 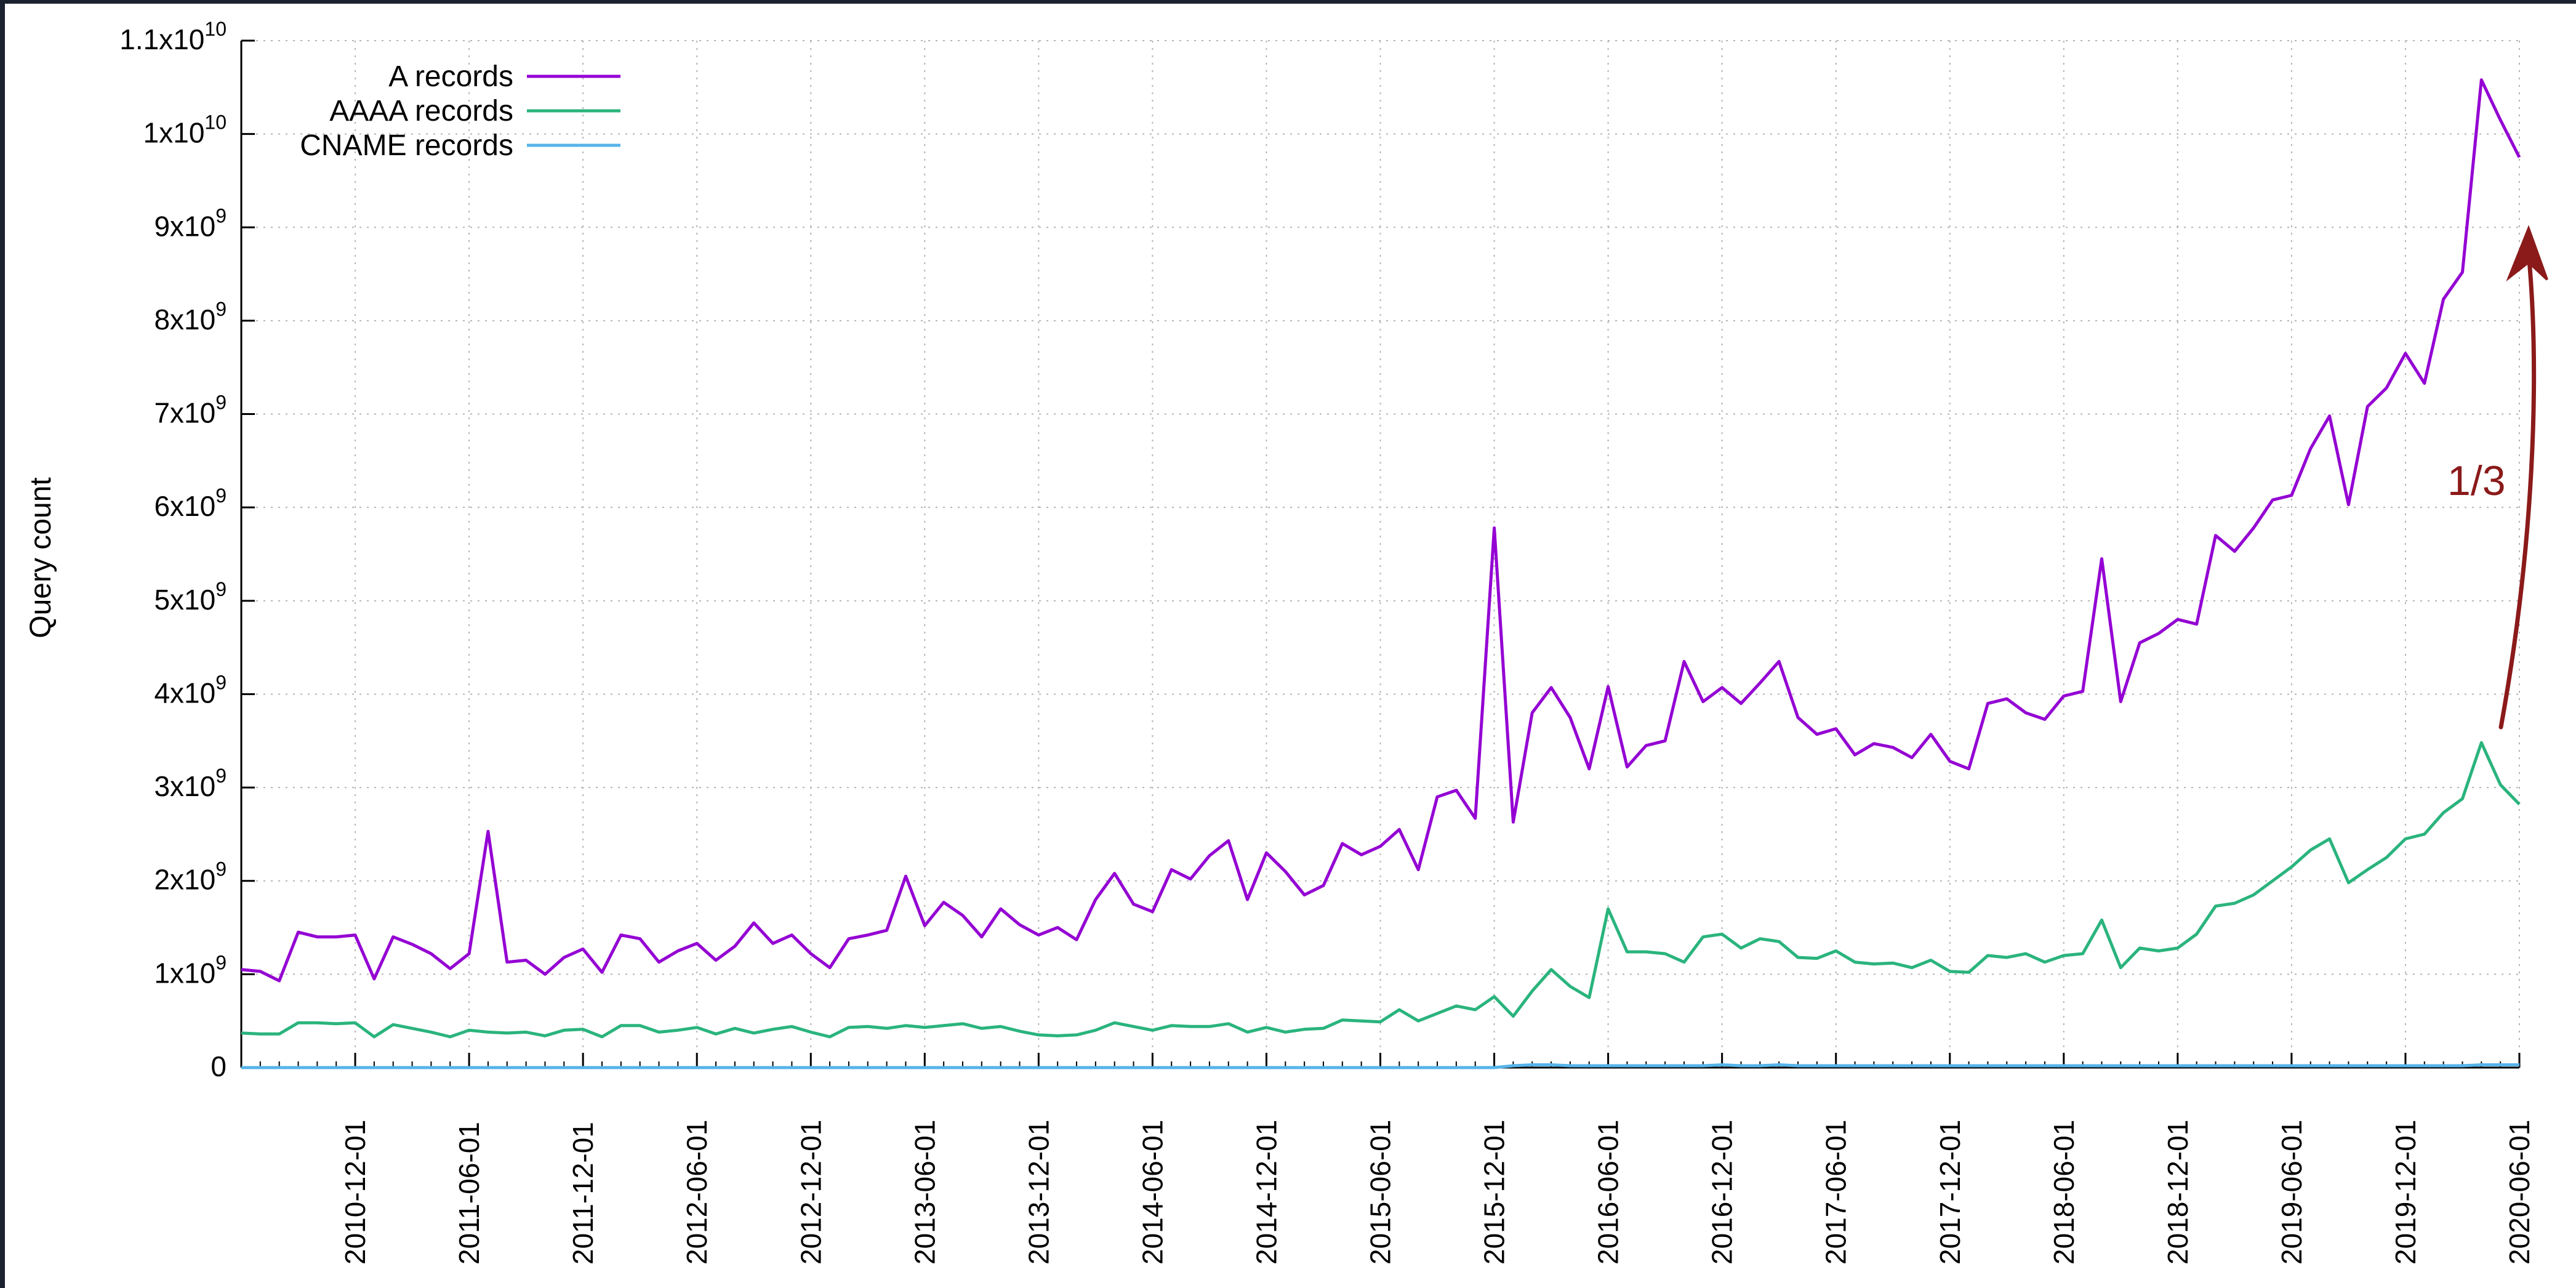 What do you see at coordinates (1722, 1192) in the screenshot?
I see `x-tick-label: 2016-12-01` at bounding box center [1722, 1192].